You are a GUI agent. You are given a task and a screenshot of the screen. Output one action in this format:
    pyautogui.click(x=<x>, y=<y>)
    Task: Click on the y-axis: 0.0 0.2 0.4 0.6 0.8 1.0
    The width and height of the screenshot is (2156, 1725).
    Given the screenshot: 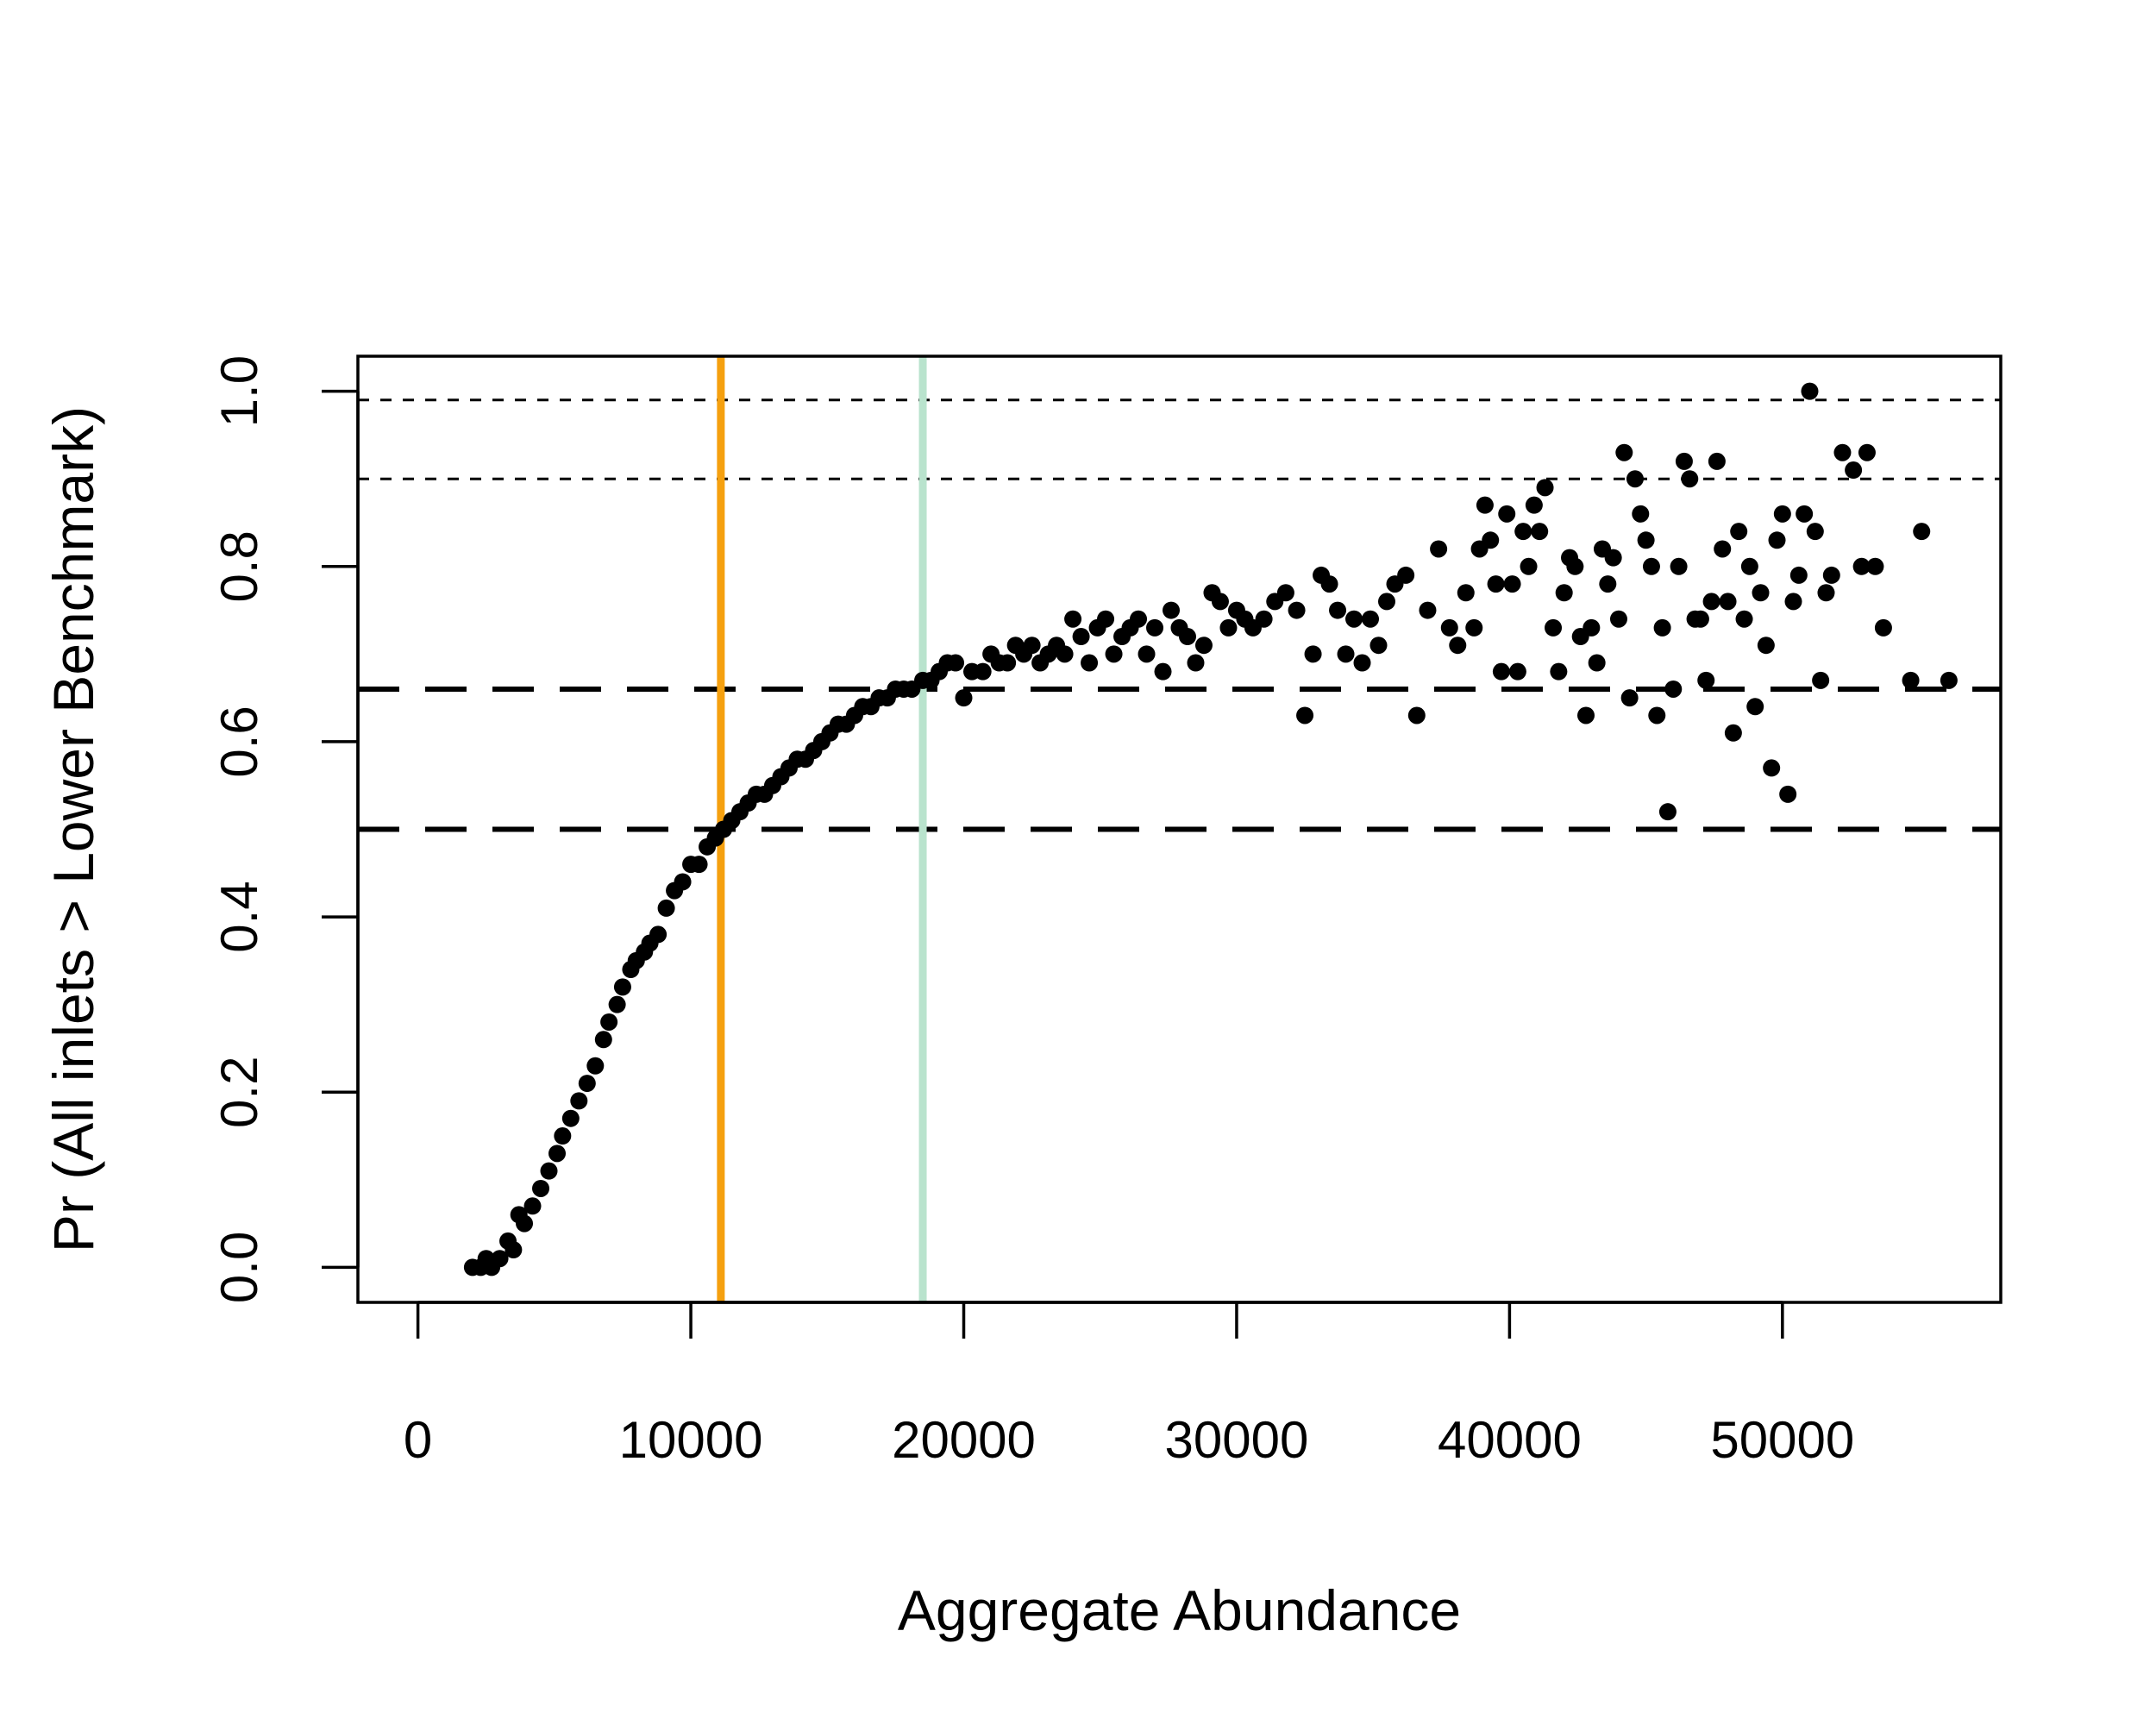 What is the action you would take?
    pyautogui.click(x=285, y=829)
    